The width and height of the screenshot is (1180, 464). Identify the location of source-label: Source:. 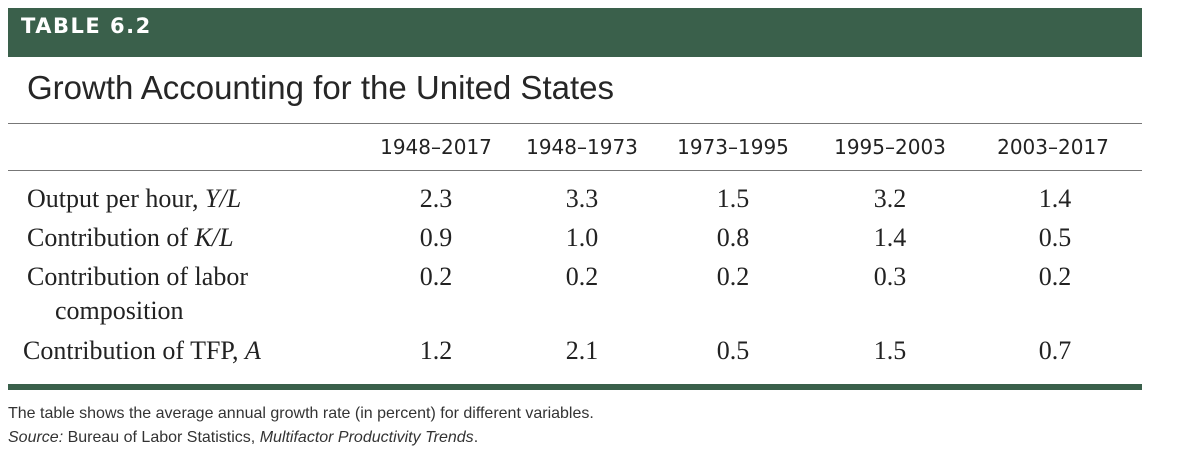
(36, 437).